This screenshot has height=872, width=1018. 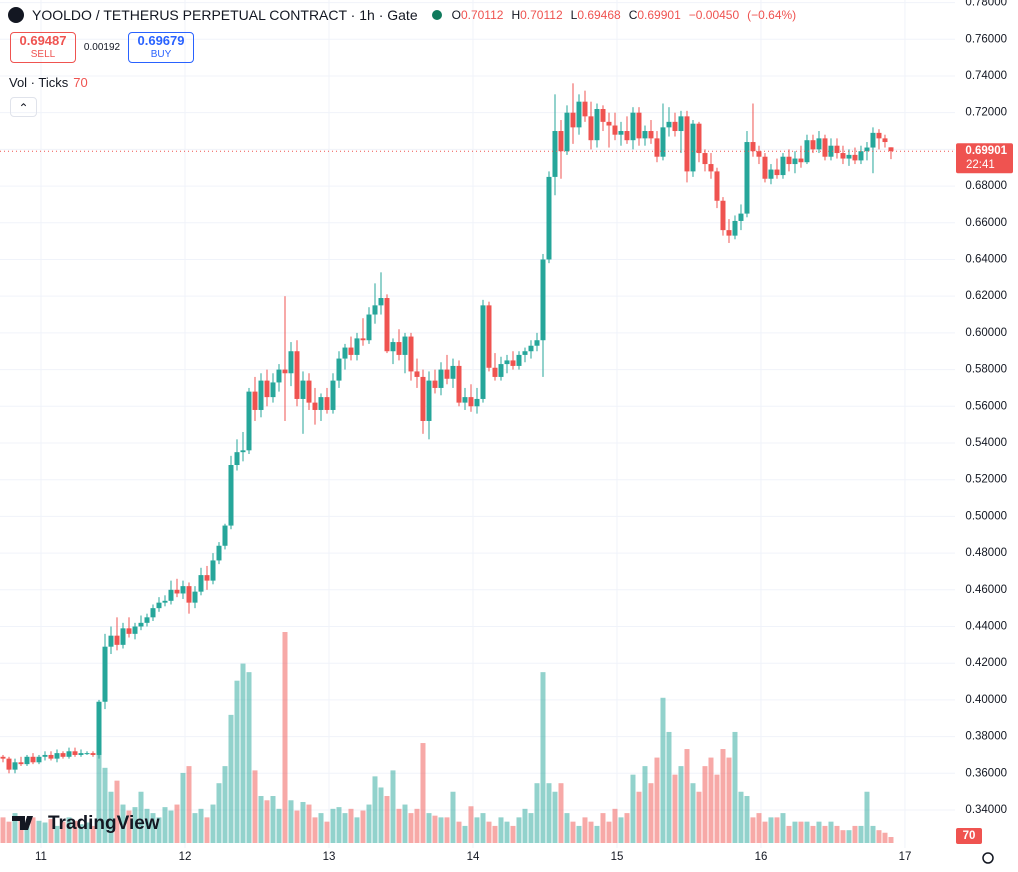 What do you see at coordinates (986, 773) in the screenshot?
I see `y-tick-label: 0.36000` at bounding box center [986, 773].